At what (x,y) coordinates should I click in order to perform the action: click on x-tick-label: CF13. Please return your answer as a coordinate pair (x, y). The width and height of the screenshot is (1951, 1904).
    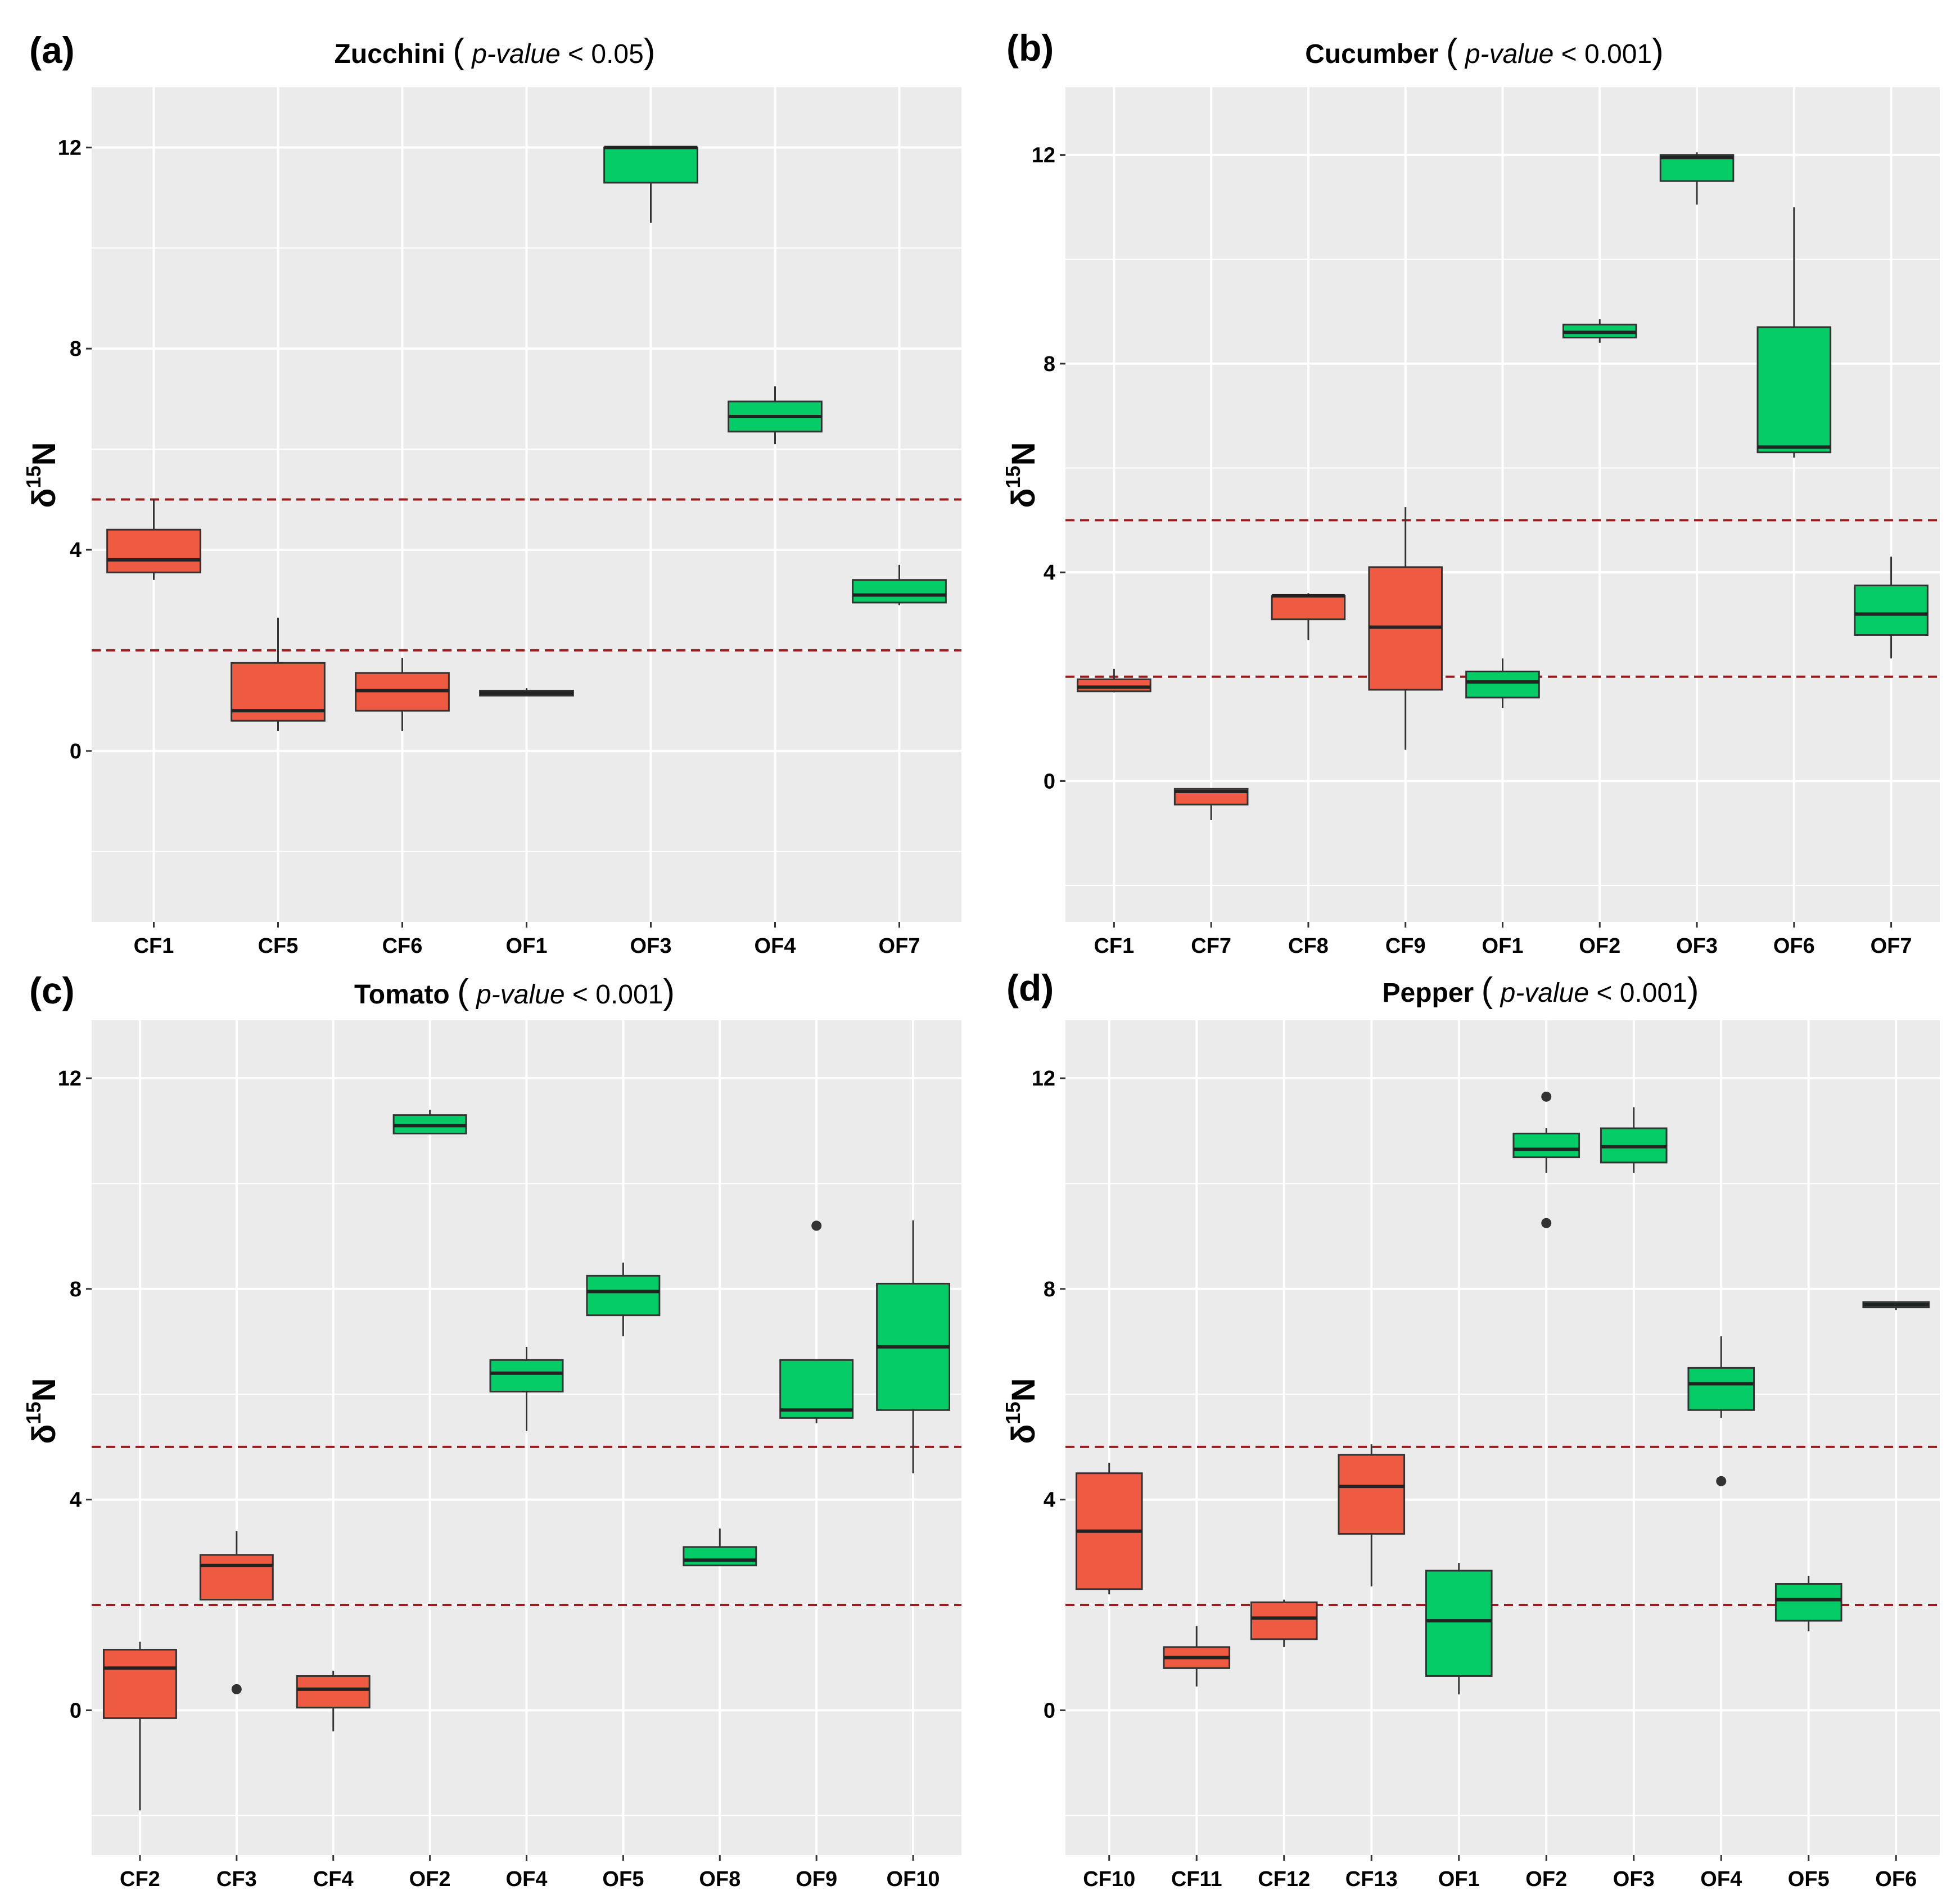
    Looking at the image, I should click on (1371, 1879).